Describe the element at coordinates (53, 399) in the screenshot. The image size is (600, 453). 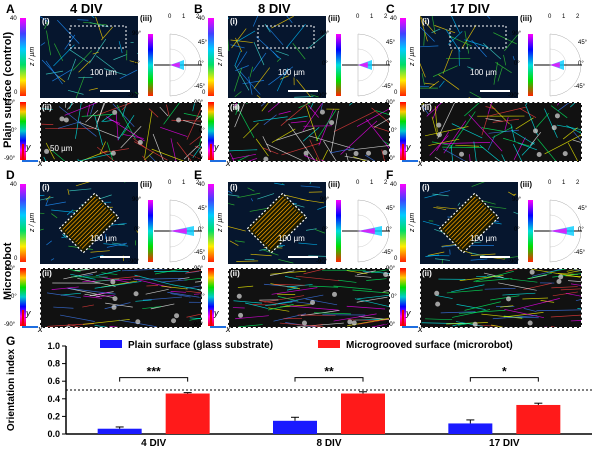
I see `y-tick-label: 0.4` at that location.